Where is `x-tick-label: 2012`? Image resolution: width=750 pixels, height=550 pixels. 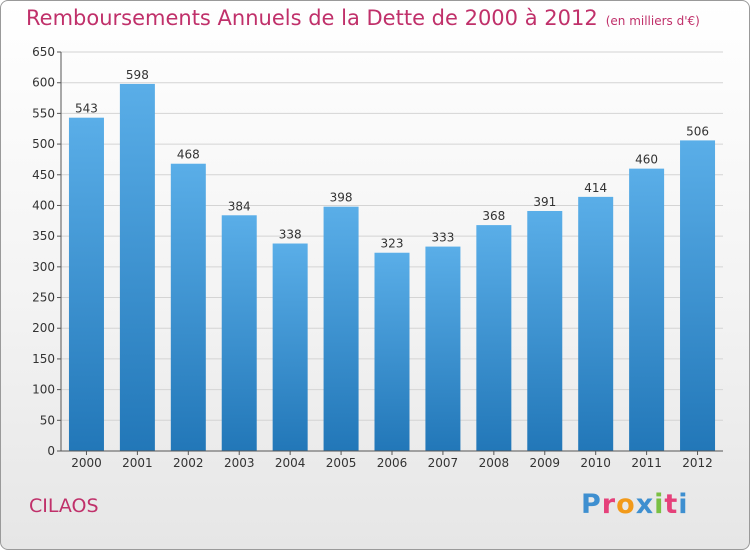
x-tick-label: 2012 is located at coordinates (697, 463).